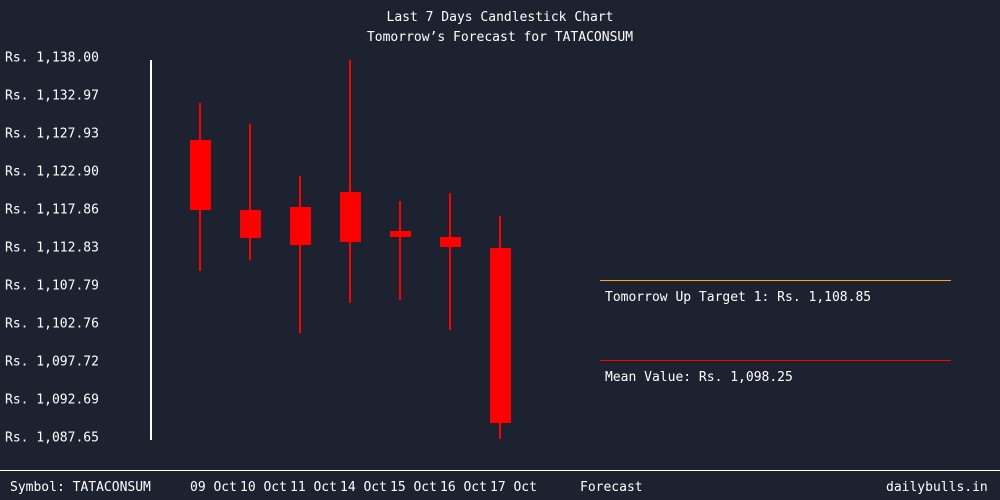 This screenshot has height=500, width=1000. What do you see at coordinates (52, 172) in the screenshot?
I see `y-tick-label: Rs. 1,122.90` at bounding box center [52, 172].